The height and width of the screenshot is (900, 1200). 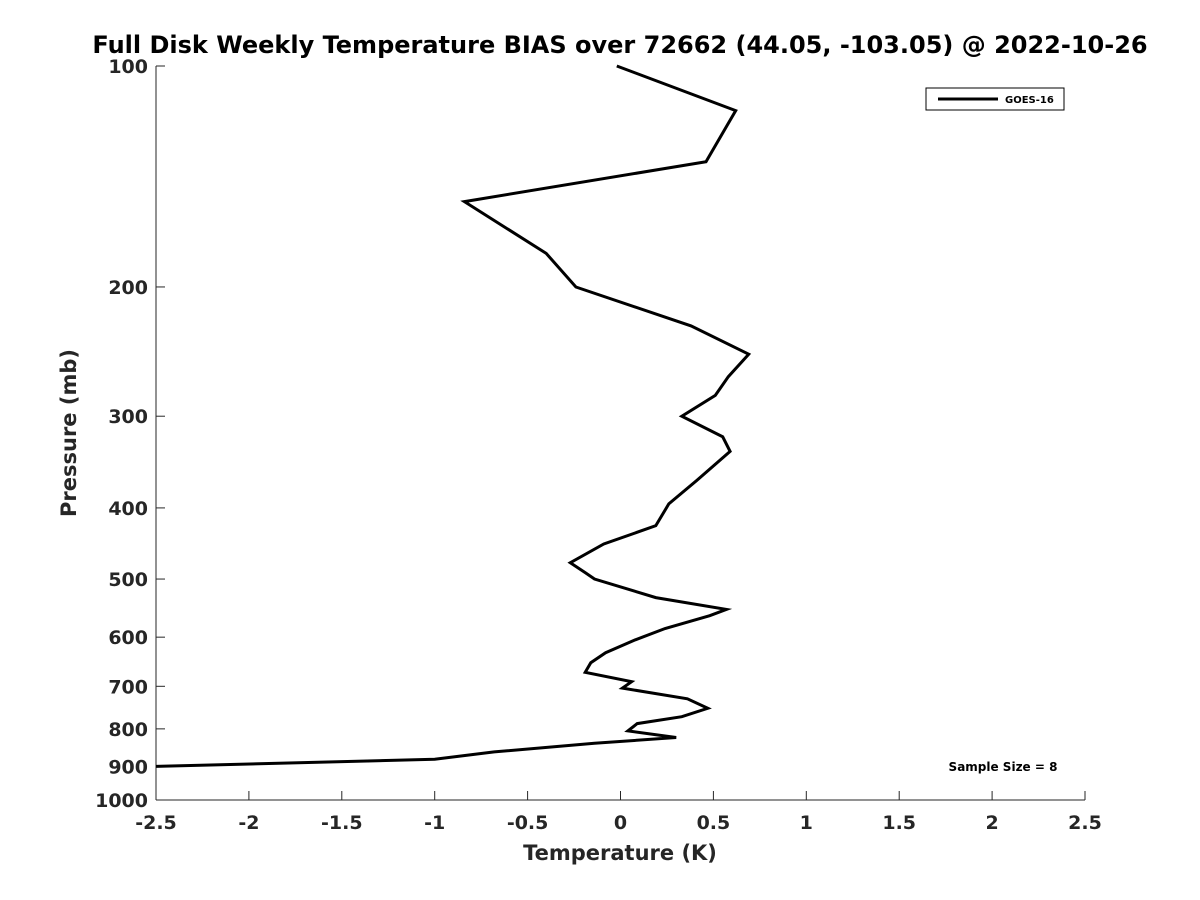 What do you see at coordinates (1003, 767) in the screenshot?
I see `sample-size-annotation: Sample Size = 8` at bounding box center [1003, 767].